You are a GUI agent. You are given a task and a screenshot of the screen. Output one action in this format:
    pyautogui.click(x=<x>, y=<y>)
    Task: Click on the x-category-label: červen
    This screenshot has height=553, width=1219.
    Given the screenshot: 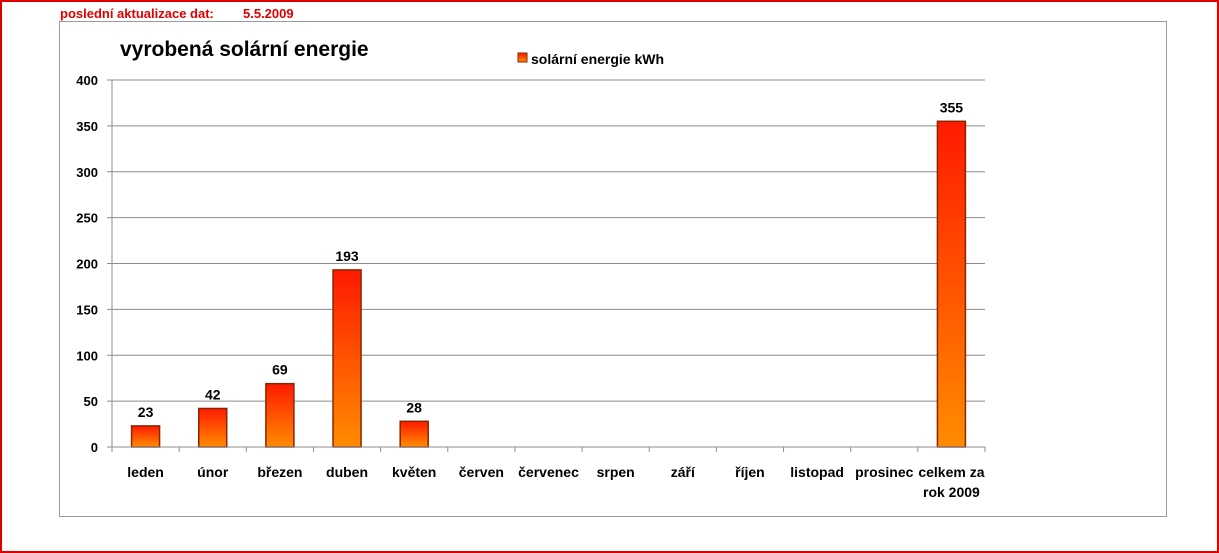 What is the action you would take?
    pyautogui.click(x=481, y=472)
    